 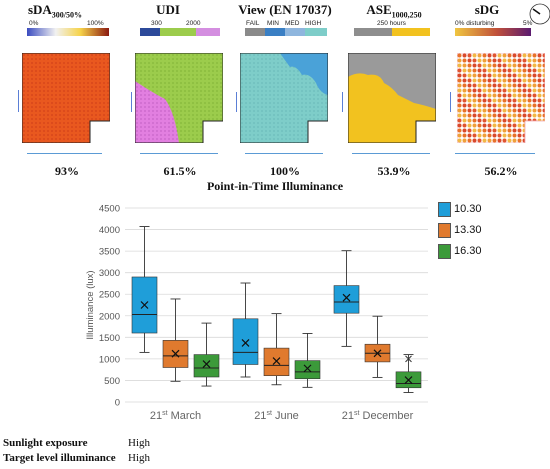 I want to click on y-tick-label: 3000, so click(x=109, y=273).